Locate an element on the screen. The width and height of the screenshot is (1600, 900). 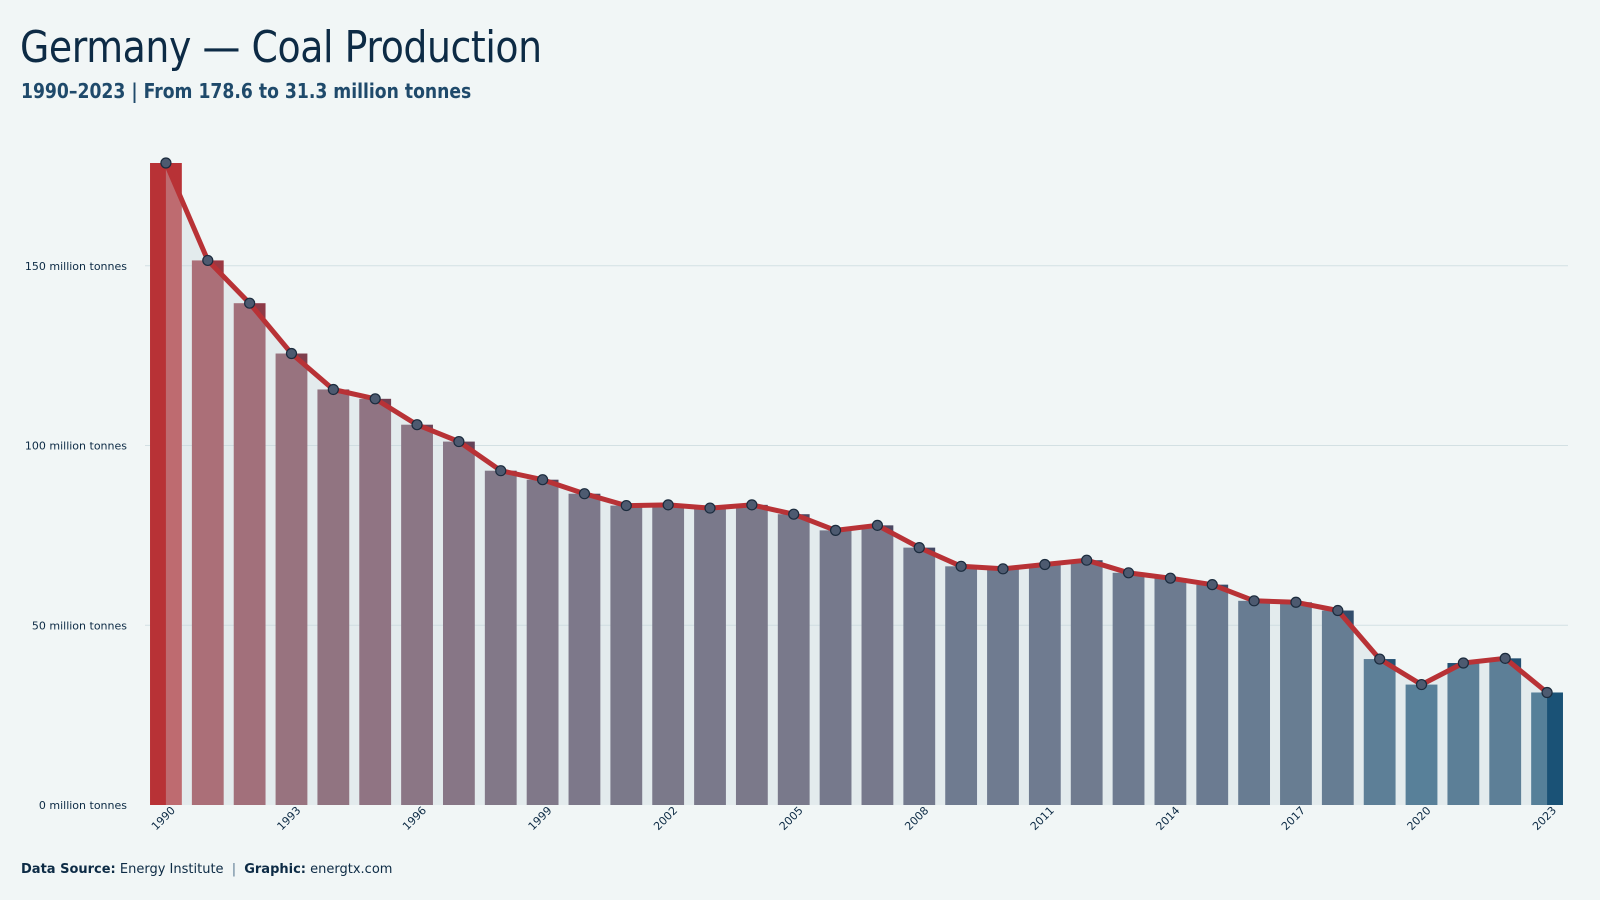
y-tick-label: 150 million tonnes is located at coordinates (76, 266).